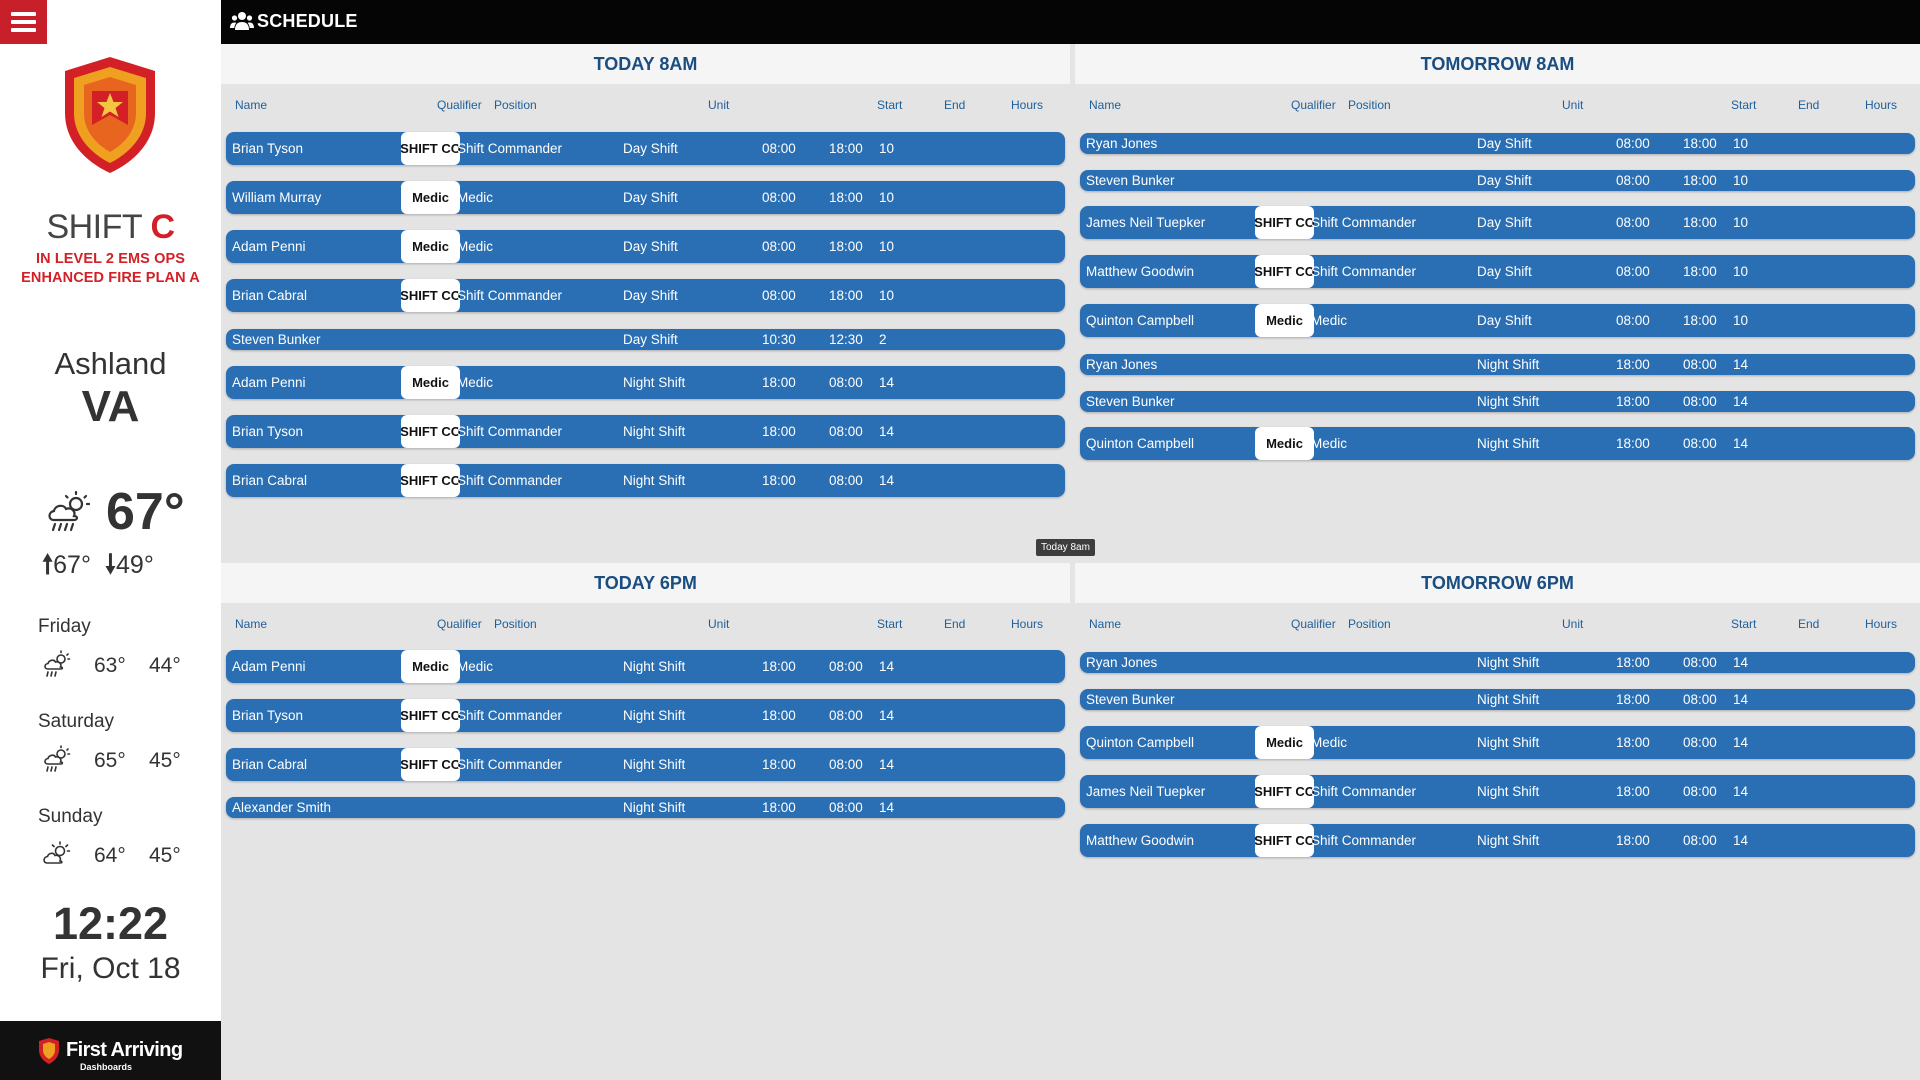  What do you see at coordinates (955, 624) in the screenshot?
I see `column-header-end: End` at bounding box center [955, 624].